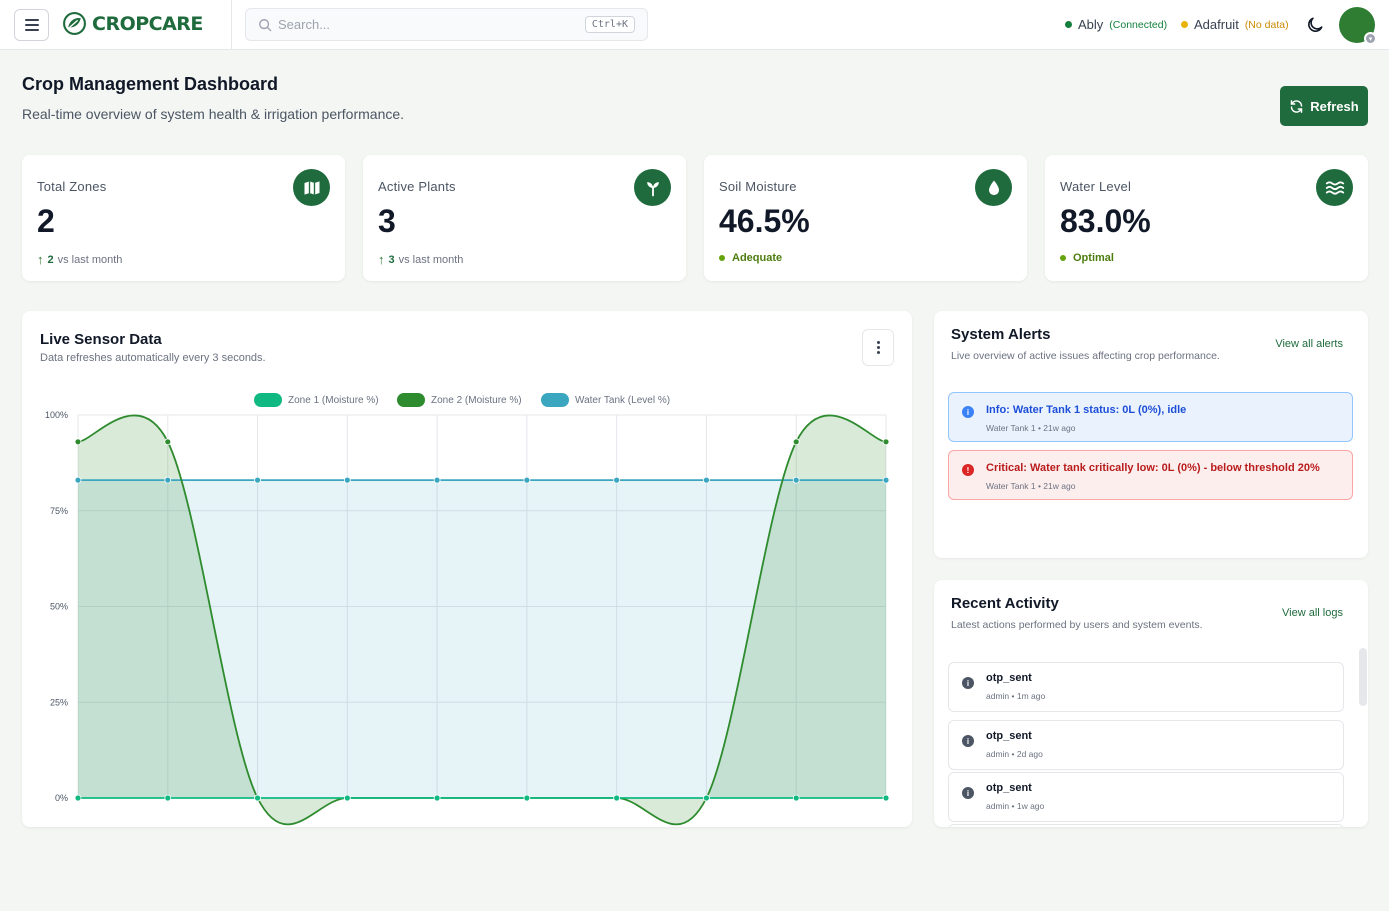 This screenshot has width=1389, height=911. What do you see at coordinates (1334, 187) in the screenshot?
I see `waves-icon` at bounding box center [1334, 187].